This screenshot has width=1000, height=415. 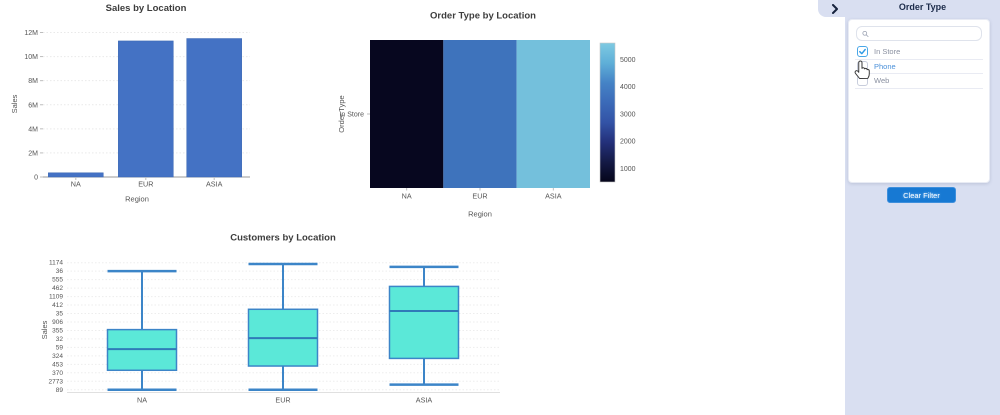 I want to click on filter-option-in-store: In Store, so click(x=919, y=52).